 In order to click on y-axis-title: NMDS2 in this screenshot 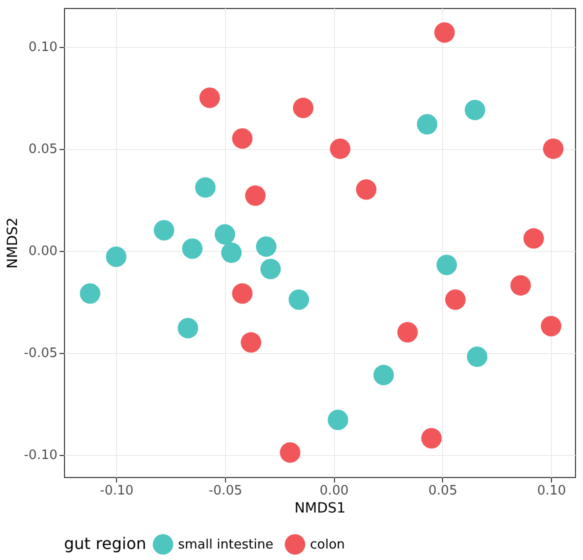, I will do `click(12, 243)`.